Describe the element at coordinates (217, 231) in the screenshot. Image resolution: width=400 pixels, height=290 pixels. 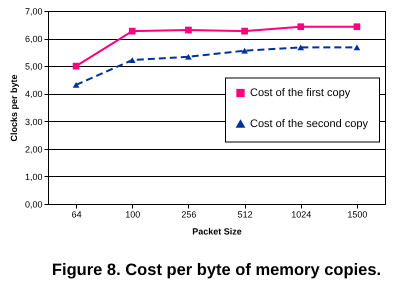
I see `x-axis-title: Packet Size` at that location.